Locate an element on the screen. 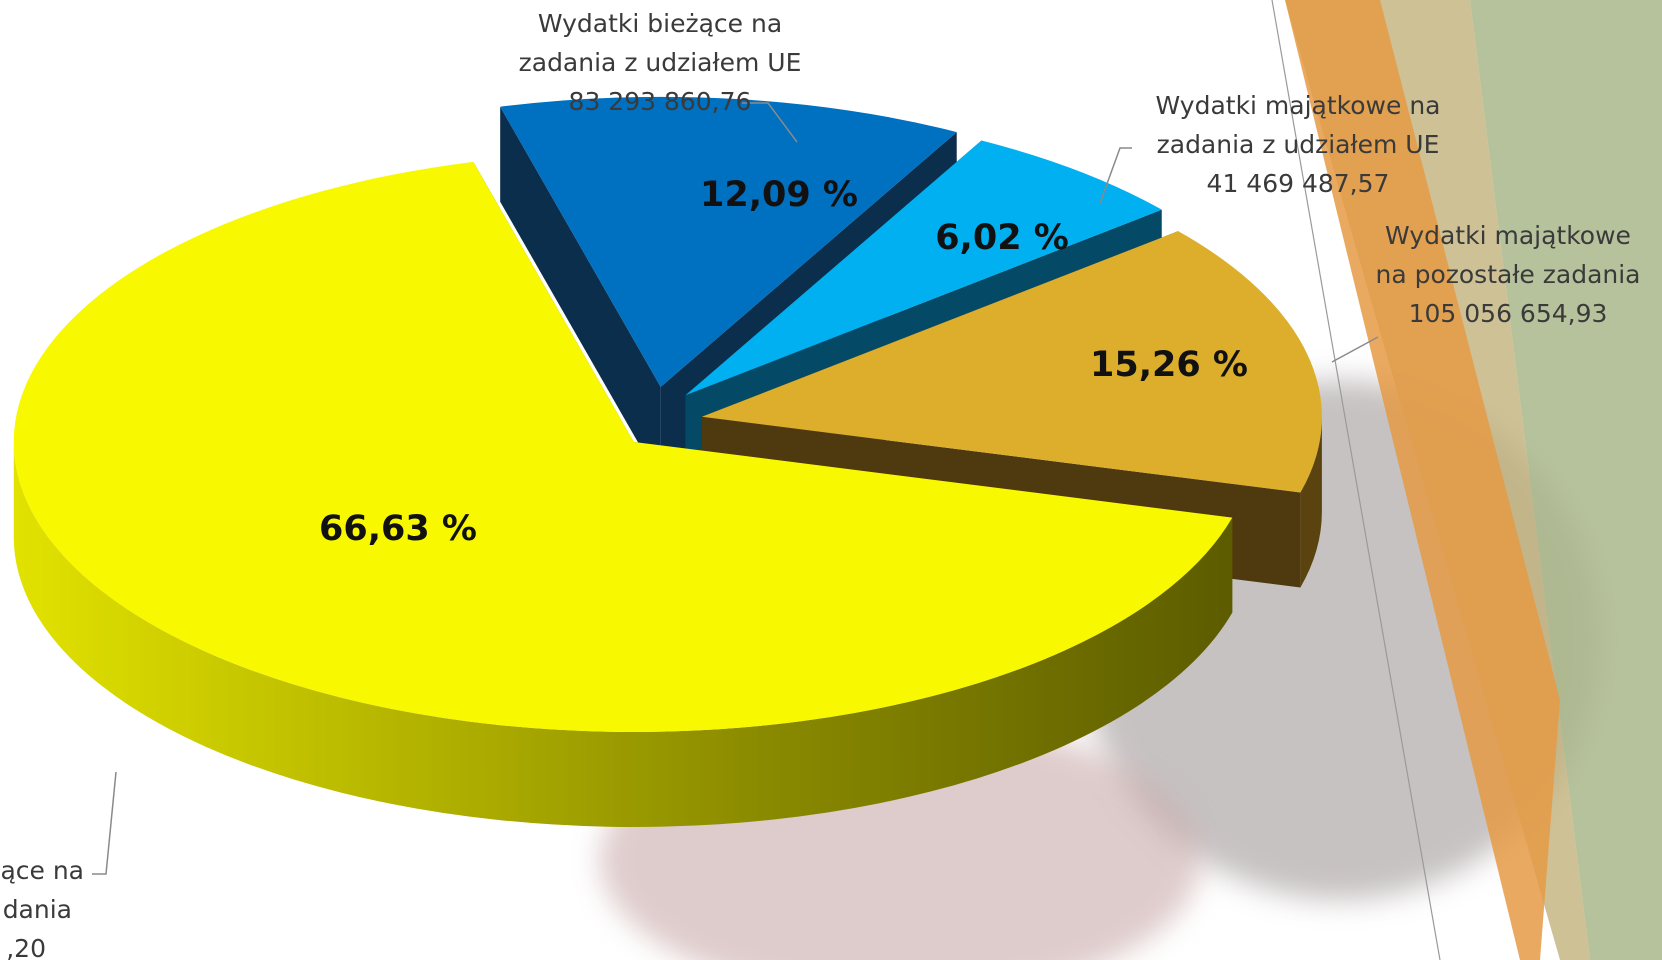 The height and width of the screenshot is (960, 1662). value-label: 66,63 % is located at coordinates (398, 529).